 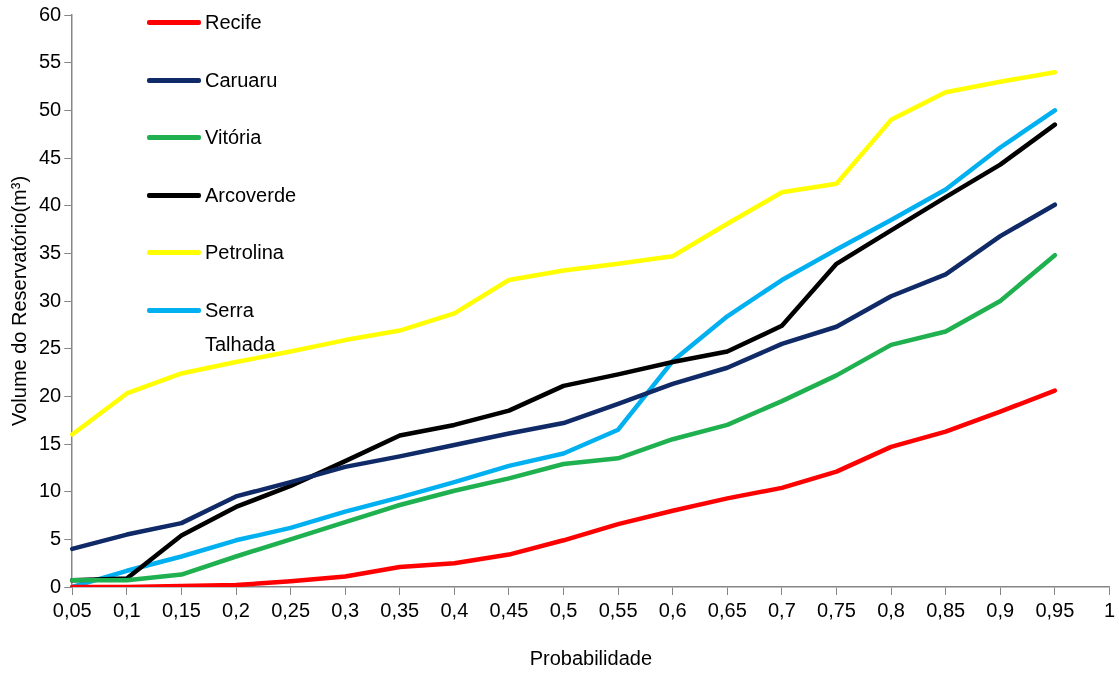 I want to click on x-tick-label: 0,65, so click(x=727, y=609).